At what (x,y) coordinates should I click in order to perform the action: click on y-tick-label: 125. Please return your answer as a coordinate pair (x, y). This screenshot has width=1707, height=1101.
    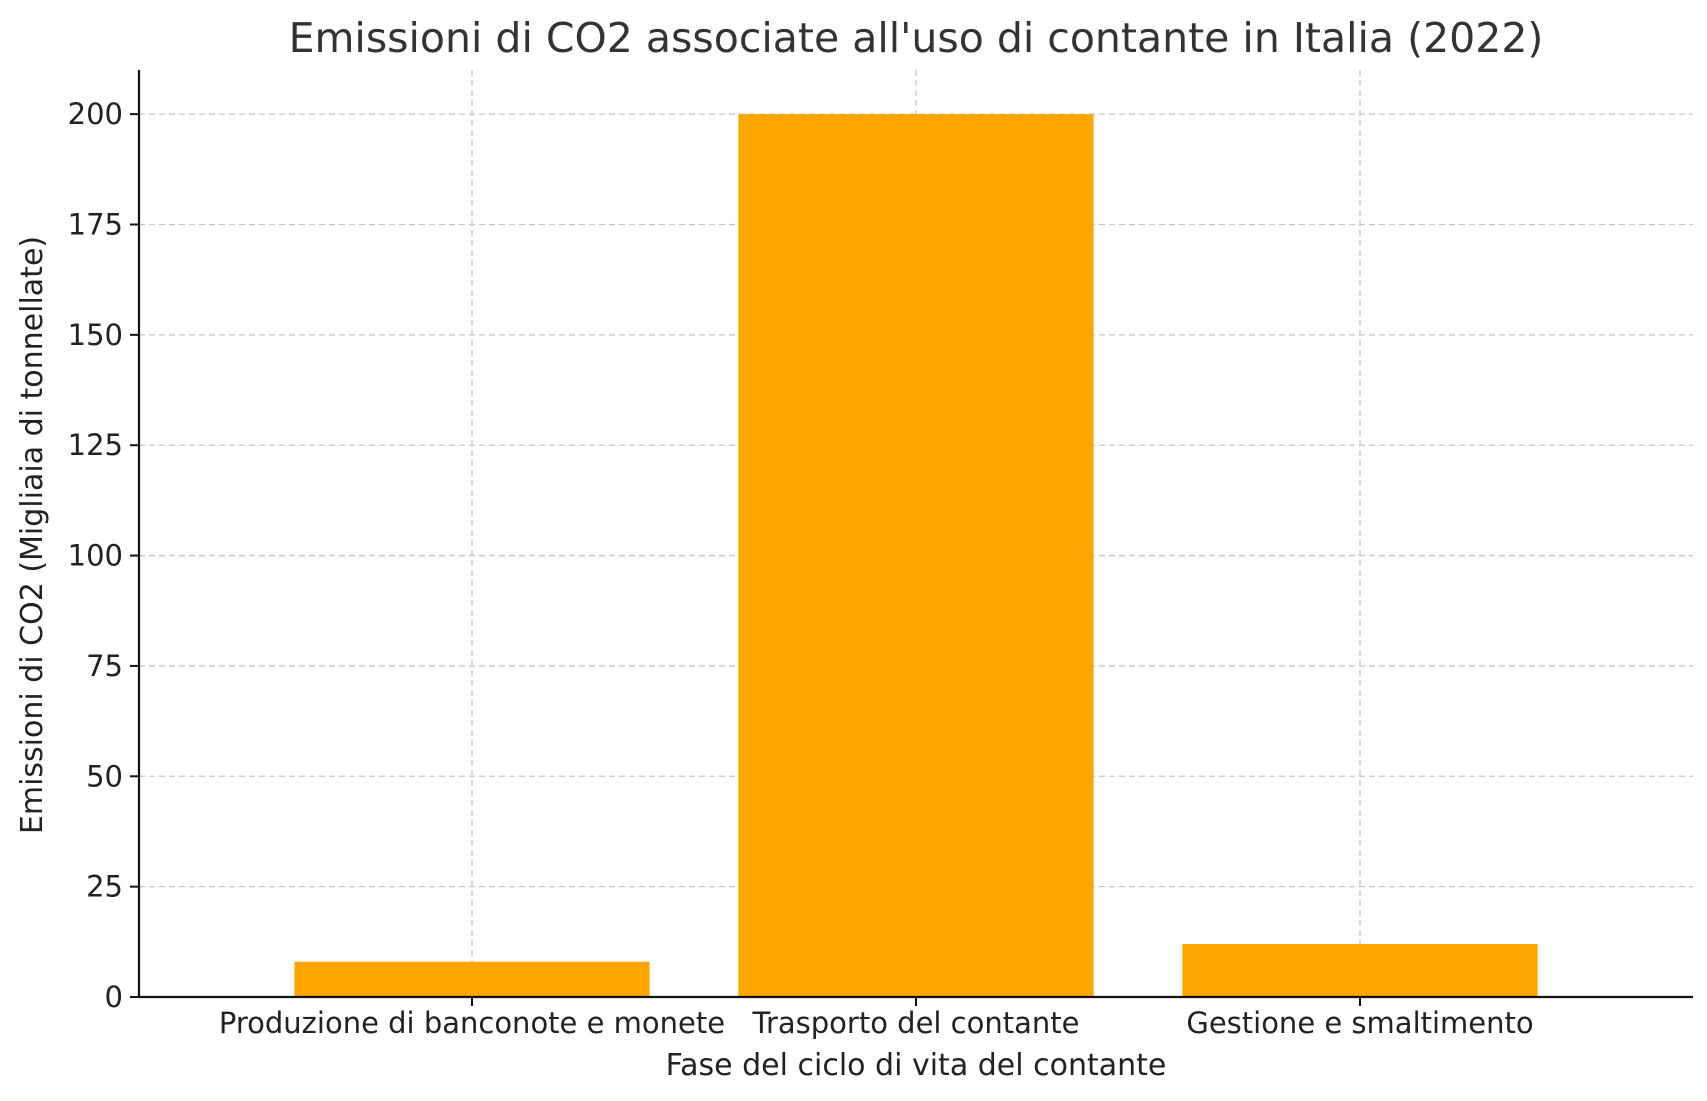
    Looking at the image, I should click on (95, 445).